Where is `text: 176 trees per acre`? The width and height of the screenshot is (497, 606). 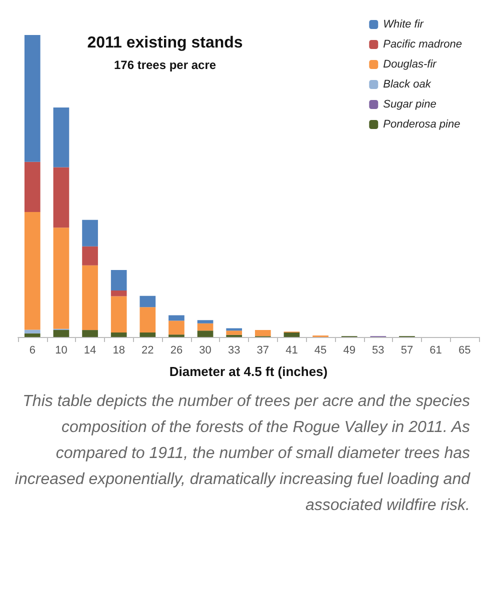
text: 176 trees per acre is located at coordinates (165, 65).